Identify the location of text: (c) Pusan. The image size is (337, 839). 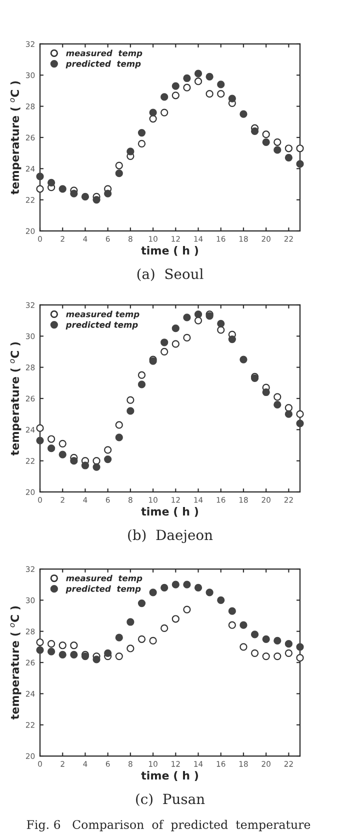
(170, 799).